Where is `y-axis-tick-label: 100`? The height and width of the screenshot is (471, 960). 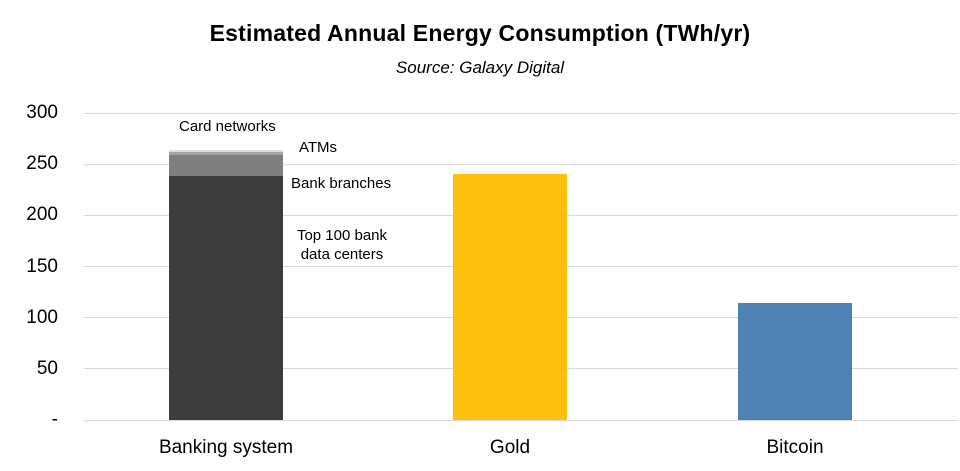 y-axis-tick-label: 100 is located at coordinates (42, 317).